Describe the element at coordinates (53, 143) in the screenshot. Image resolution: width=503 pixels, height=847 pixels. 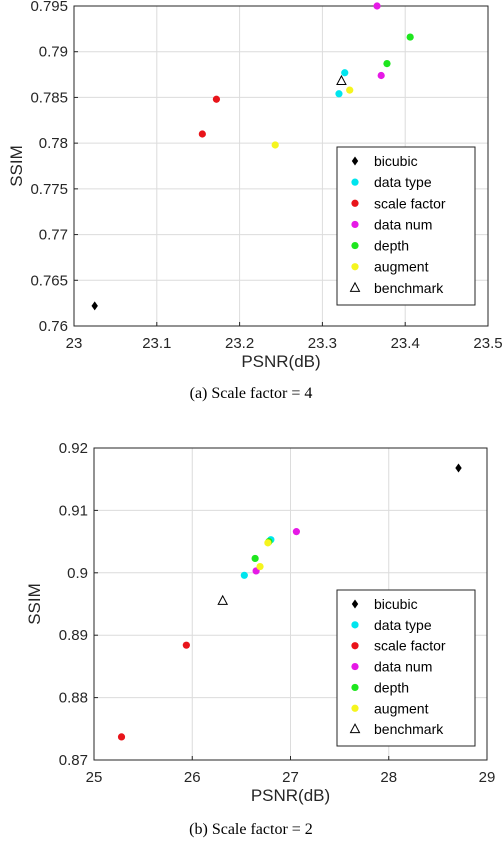
I see `chart-a-ytick-label: 0.78` at that location.